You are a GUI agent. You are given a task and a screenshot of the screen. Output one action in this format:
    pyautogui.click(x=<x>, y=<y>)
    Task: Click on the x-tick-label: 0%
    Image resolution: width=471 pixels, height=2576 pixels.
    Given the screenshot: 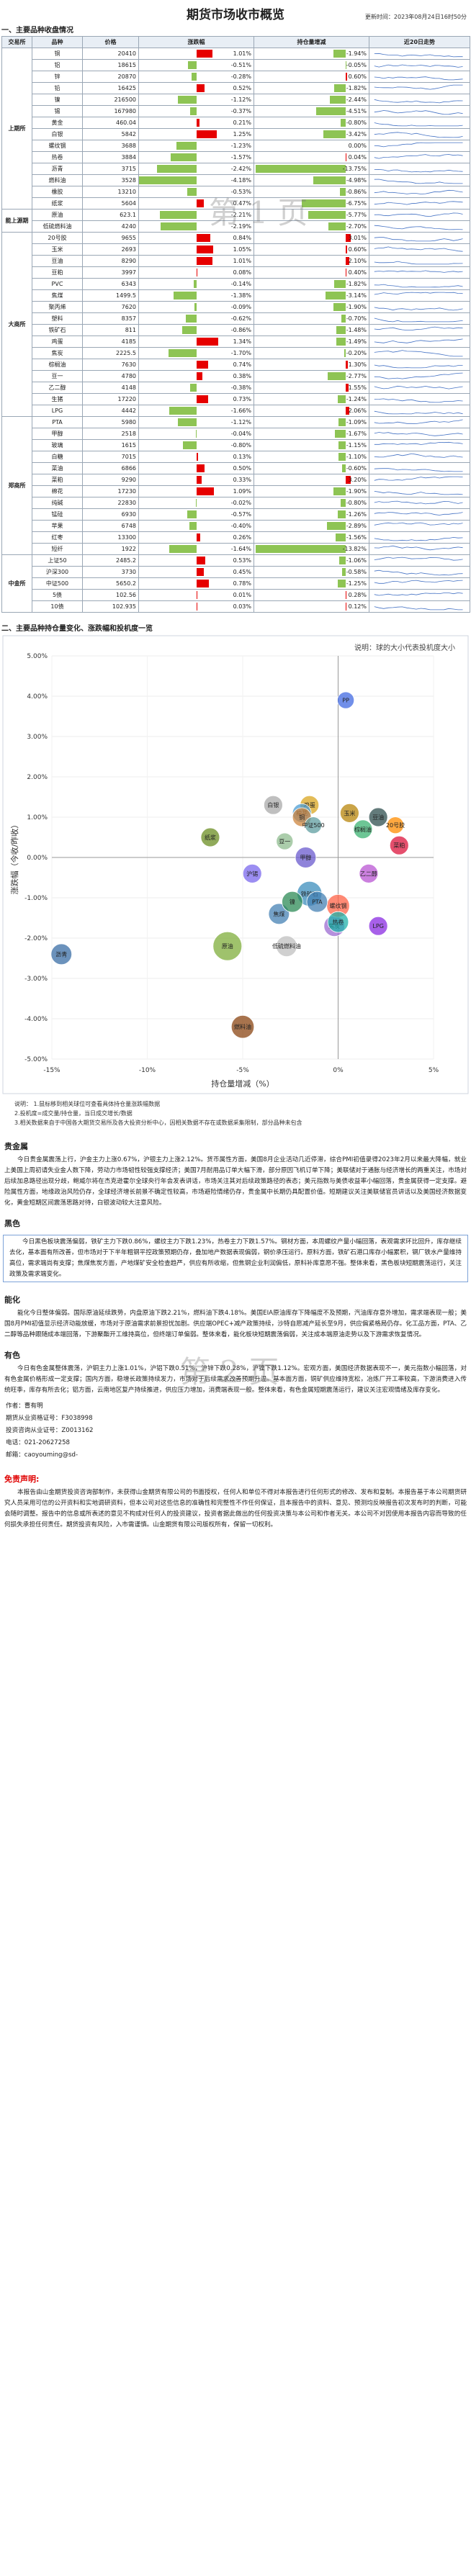 What is the action you would take?
    pyautogui.click(x=338, y=1070)
    